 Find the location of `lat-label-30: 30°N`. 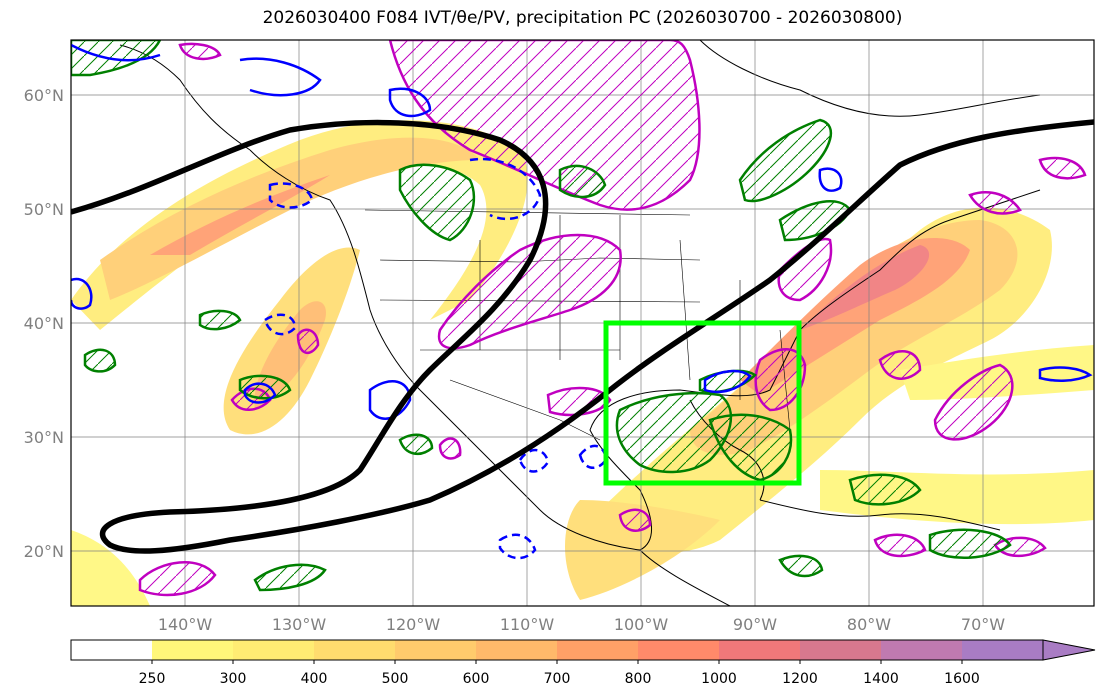

lat-label-30: 30°N is located at coordinates (44, 437).